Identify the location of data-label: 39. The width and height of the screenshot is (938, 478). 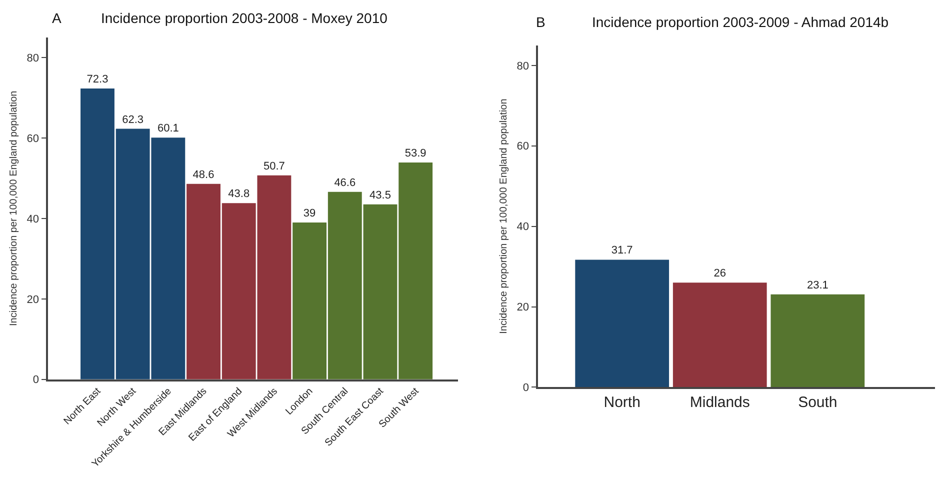
(309, 213).